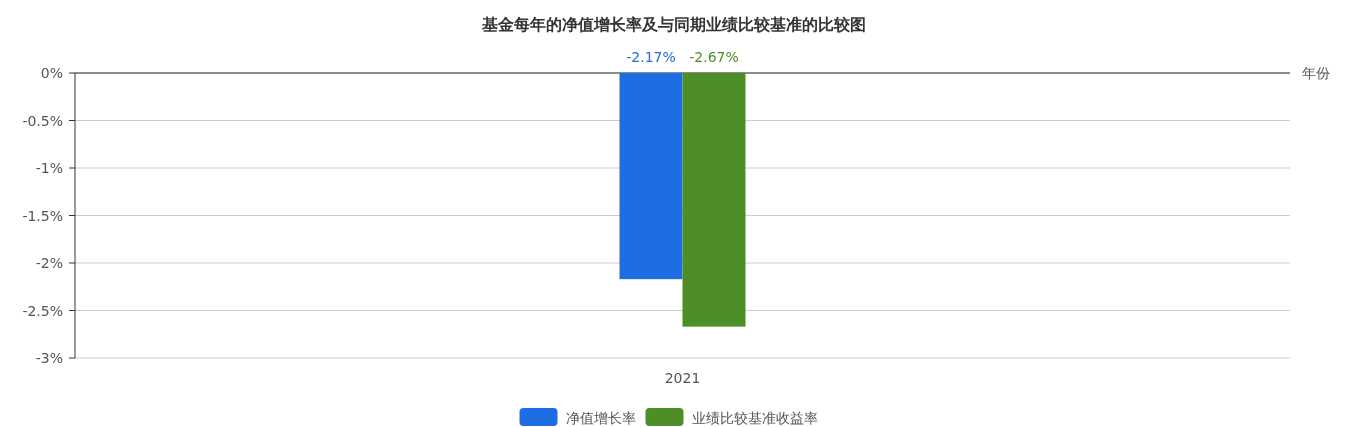 This screenshot has width=1347, height=427. What do you see at coordinates (49, 263) in the screenshot?
I see `y-tick-label: -2%` at bounding box center [49, 263].